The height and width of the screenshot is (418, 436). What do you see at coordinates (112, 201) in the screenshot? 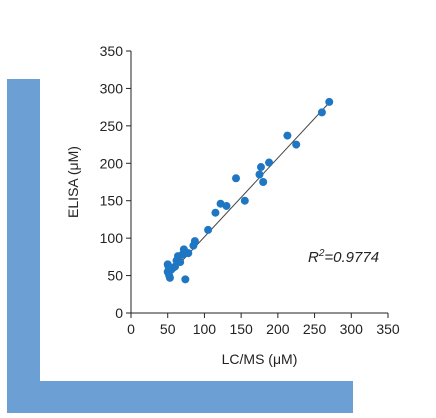
I see `y-tick-label: 150` at bounding box center [112, 201].